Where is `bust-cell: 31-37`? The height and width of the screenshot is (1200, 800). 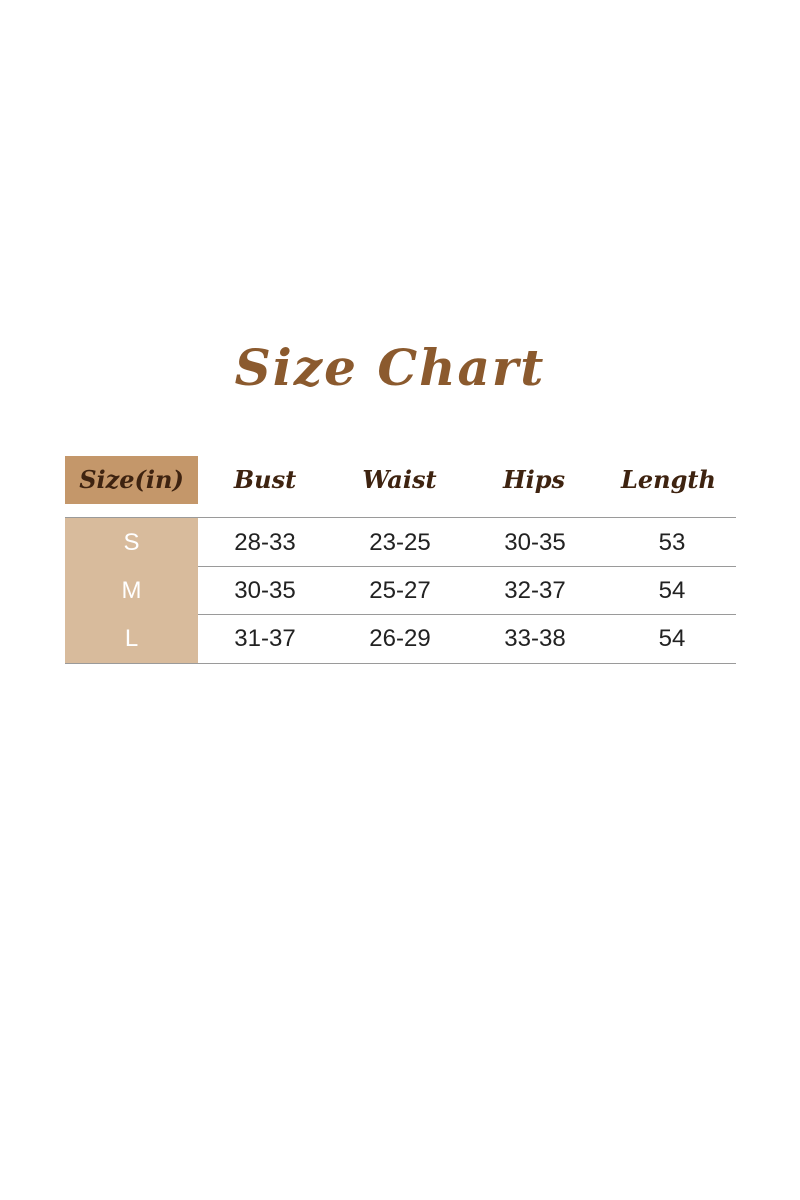
bust-cell: 31-37 is located at coordinates (265, 638).